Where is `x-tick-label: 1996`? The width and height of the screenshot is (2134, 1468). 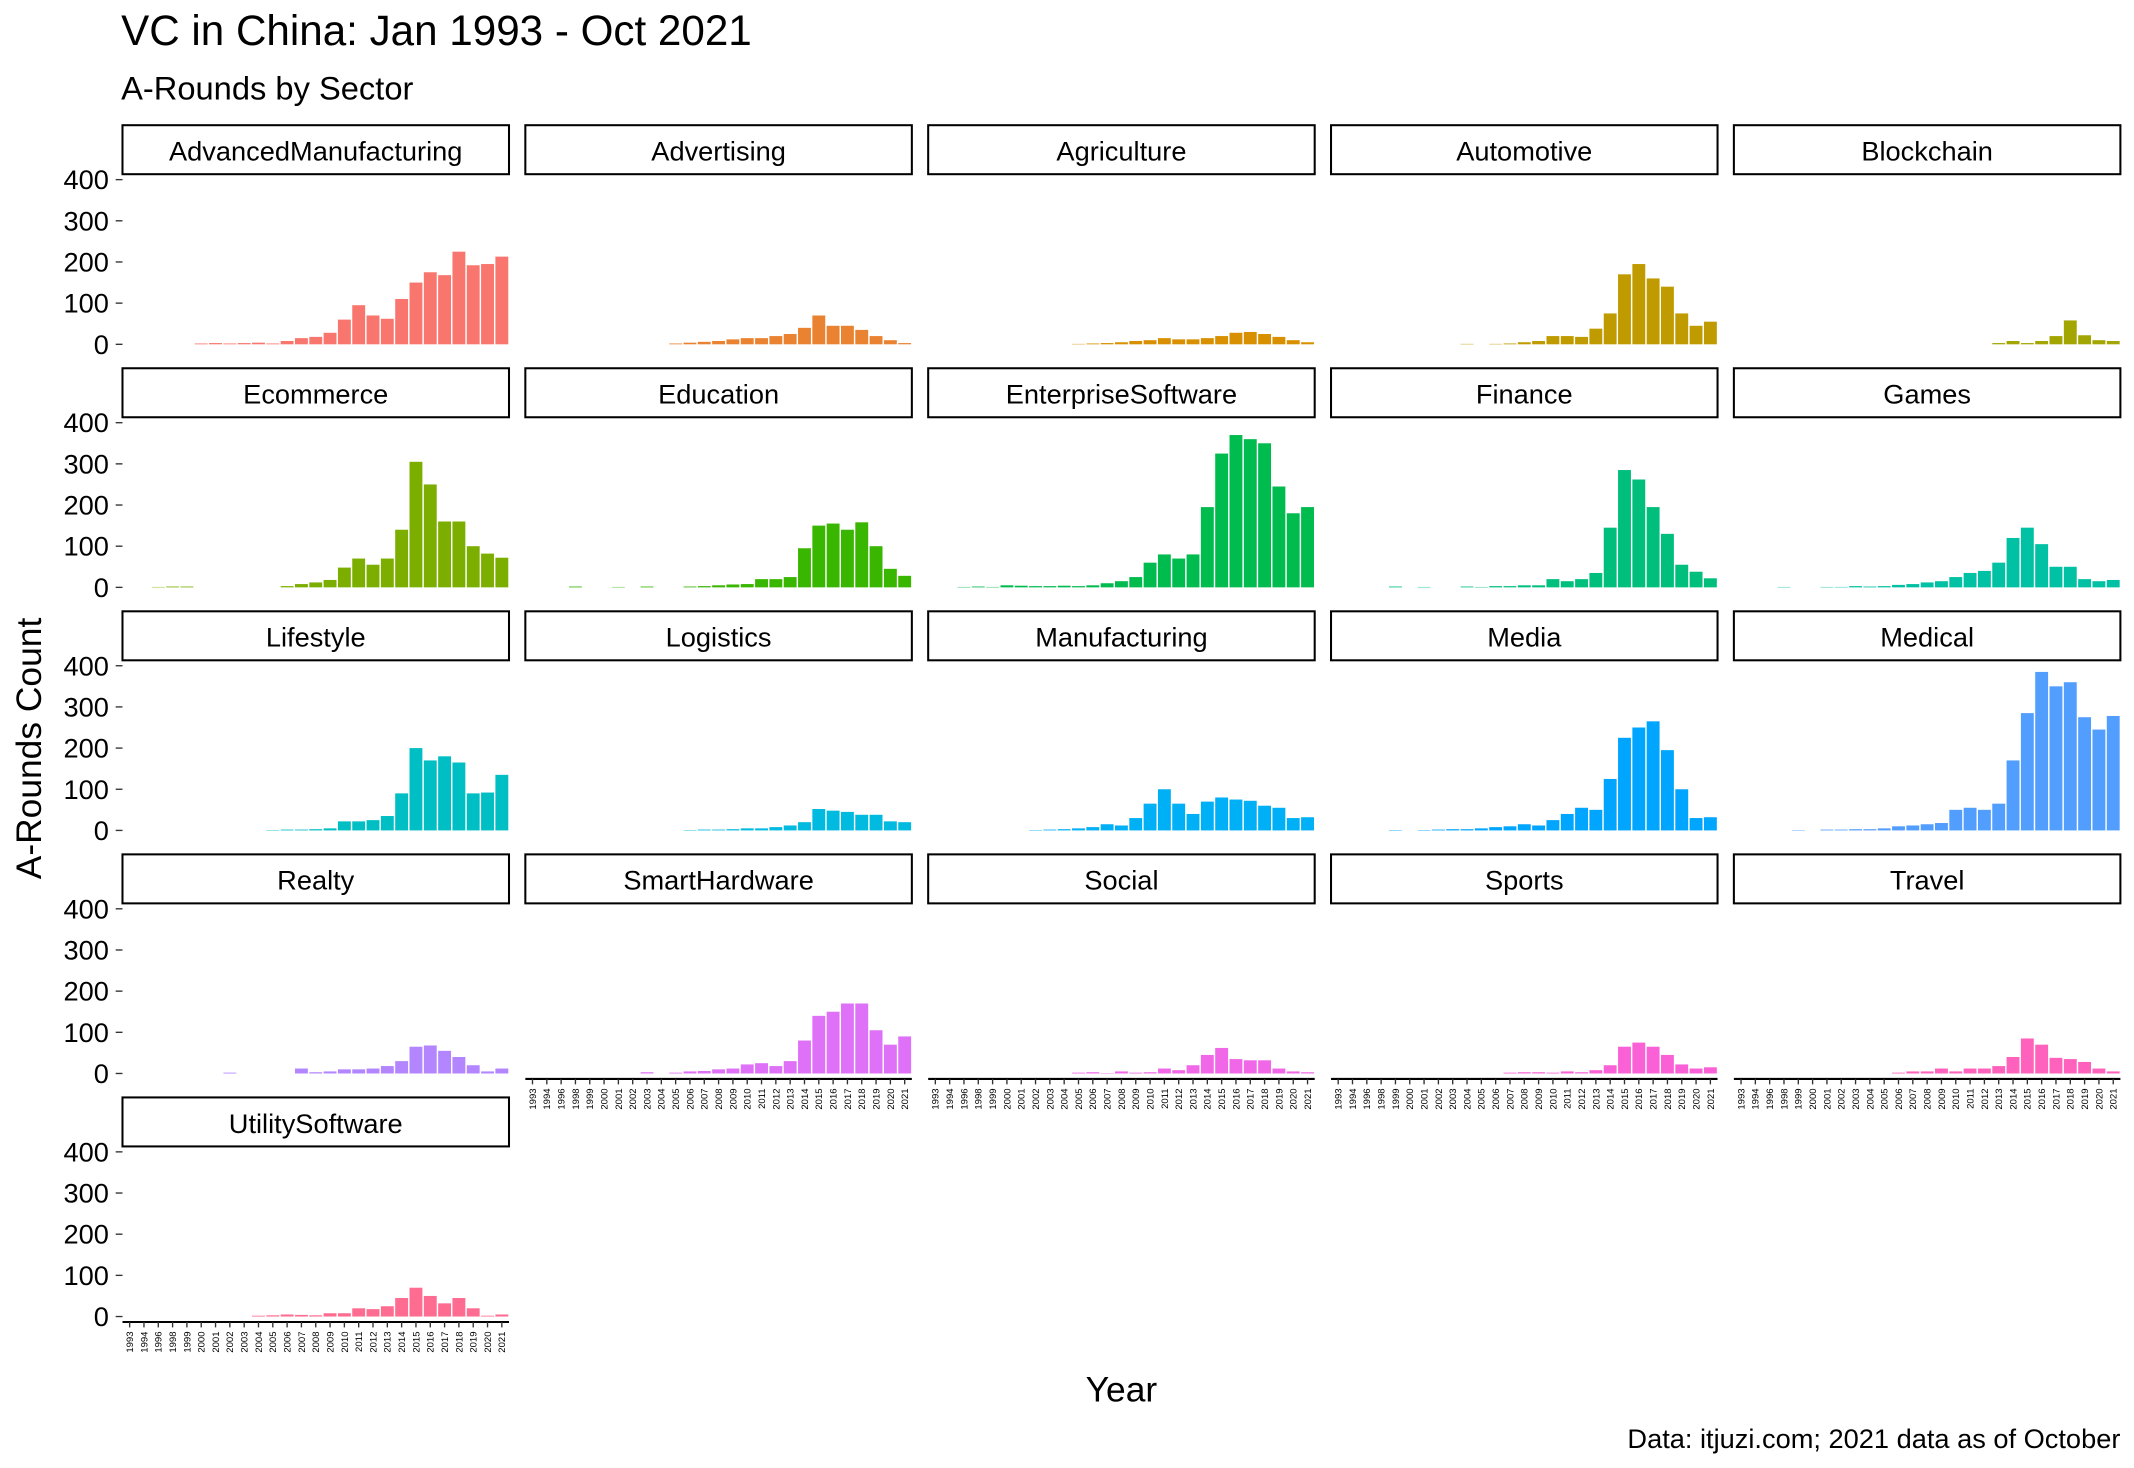 x-tick-label: 1996 is located at coordinates (562, 1098).